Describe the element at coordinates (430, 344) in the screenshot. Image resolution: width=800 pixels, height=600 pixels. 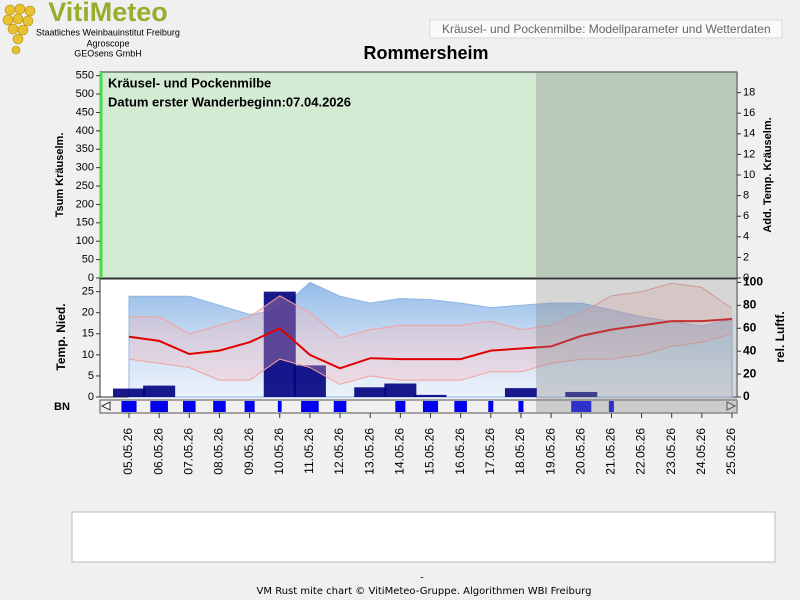
I see `temp-mean-line` at that location.